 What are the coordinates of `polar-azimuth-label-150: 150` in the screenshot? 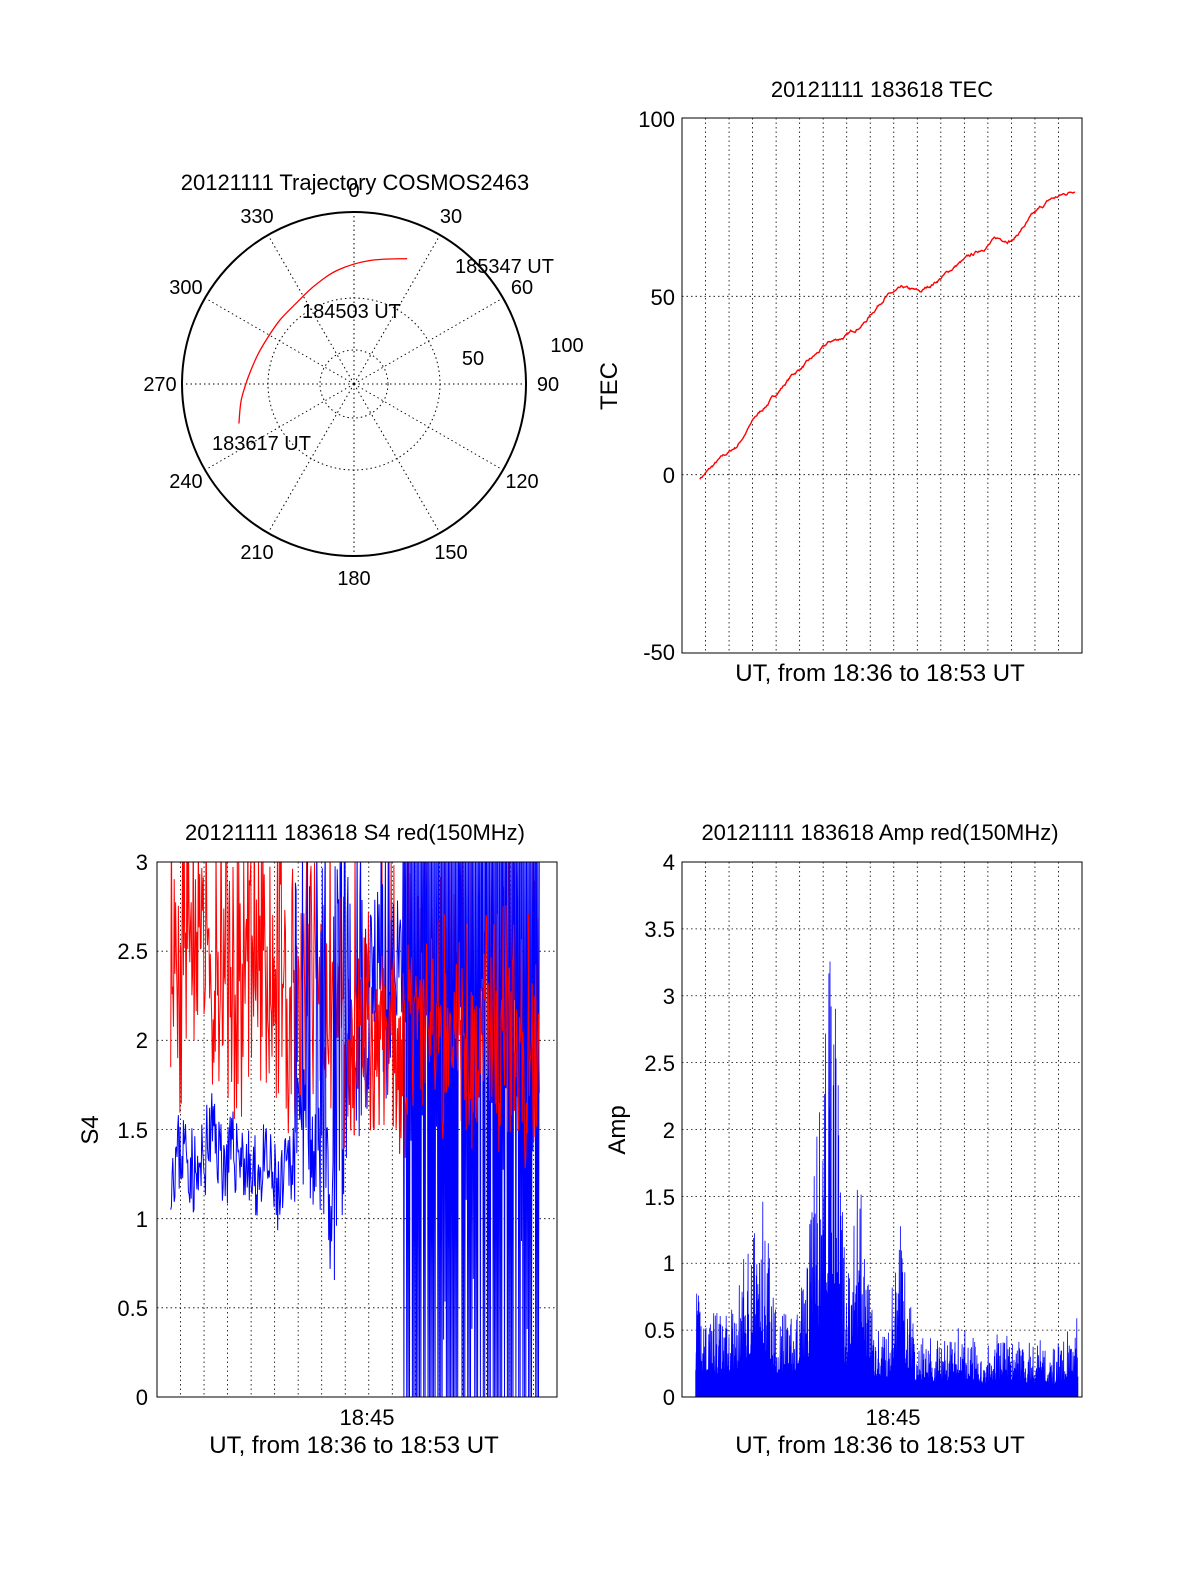 It's located at (450, 553).